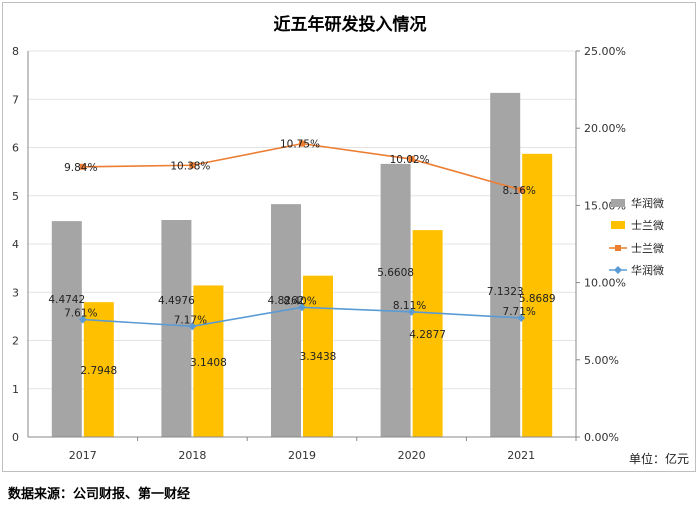  I want to click on y-tick-label: 2, so click(15, 341).